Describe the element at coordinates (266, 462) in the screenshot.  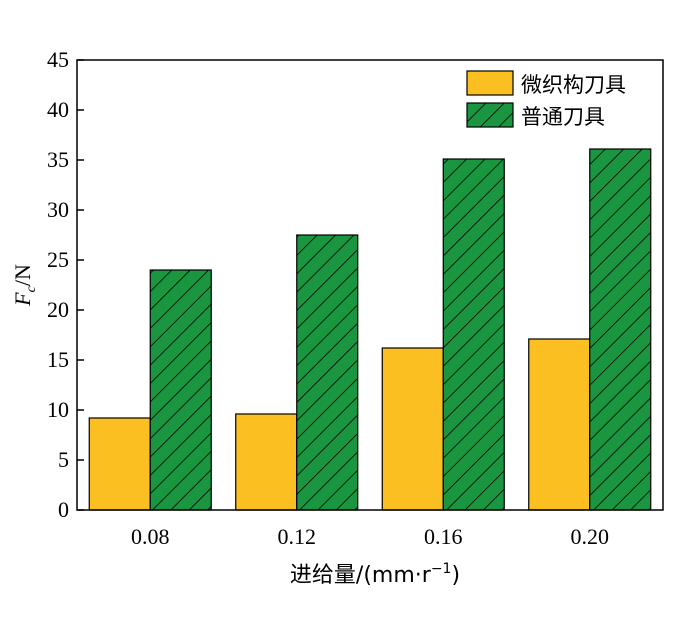
I see `bar-textured-tool-0.12` at that location.